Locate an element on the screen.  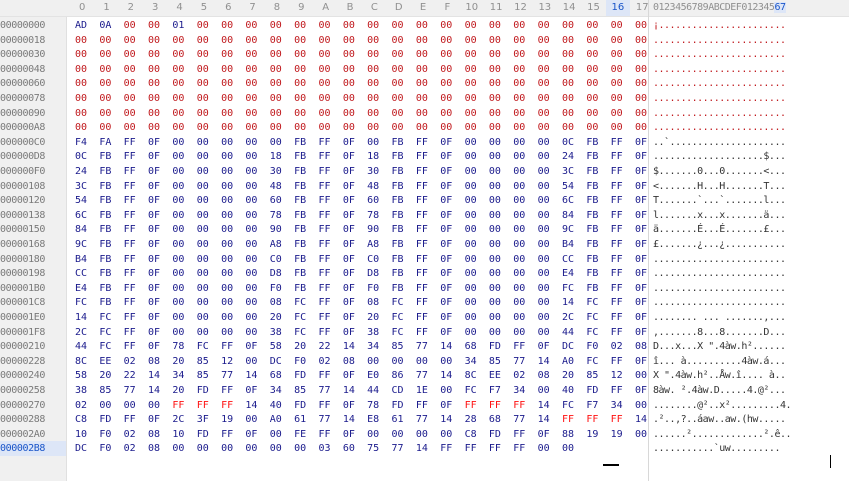
hex-byte: FC is located at coordinates (300, 303).